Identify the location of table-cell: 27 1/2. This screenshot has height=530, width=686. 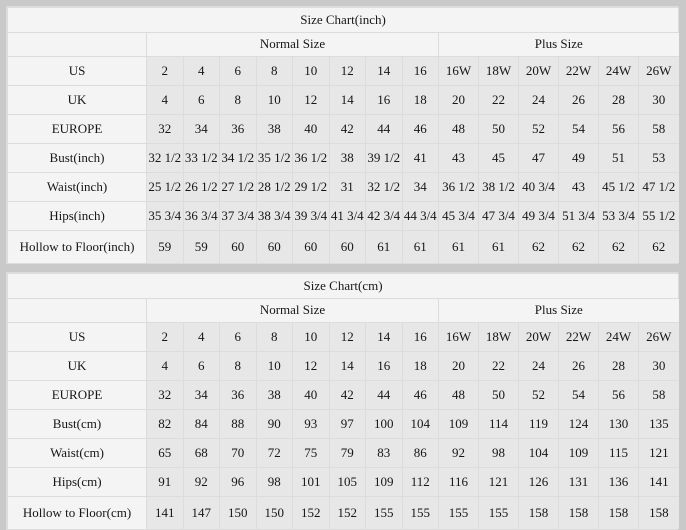
(238, 187).